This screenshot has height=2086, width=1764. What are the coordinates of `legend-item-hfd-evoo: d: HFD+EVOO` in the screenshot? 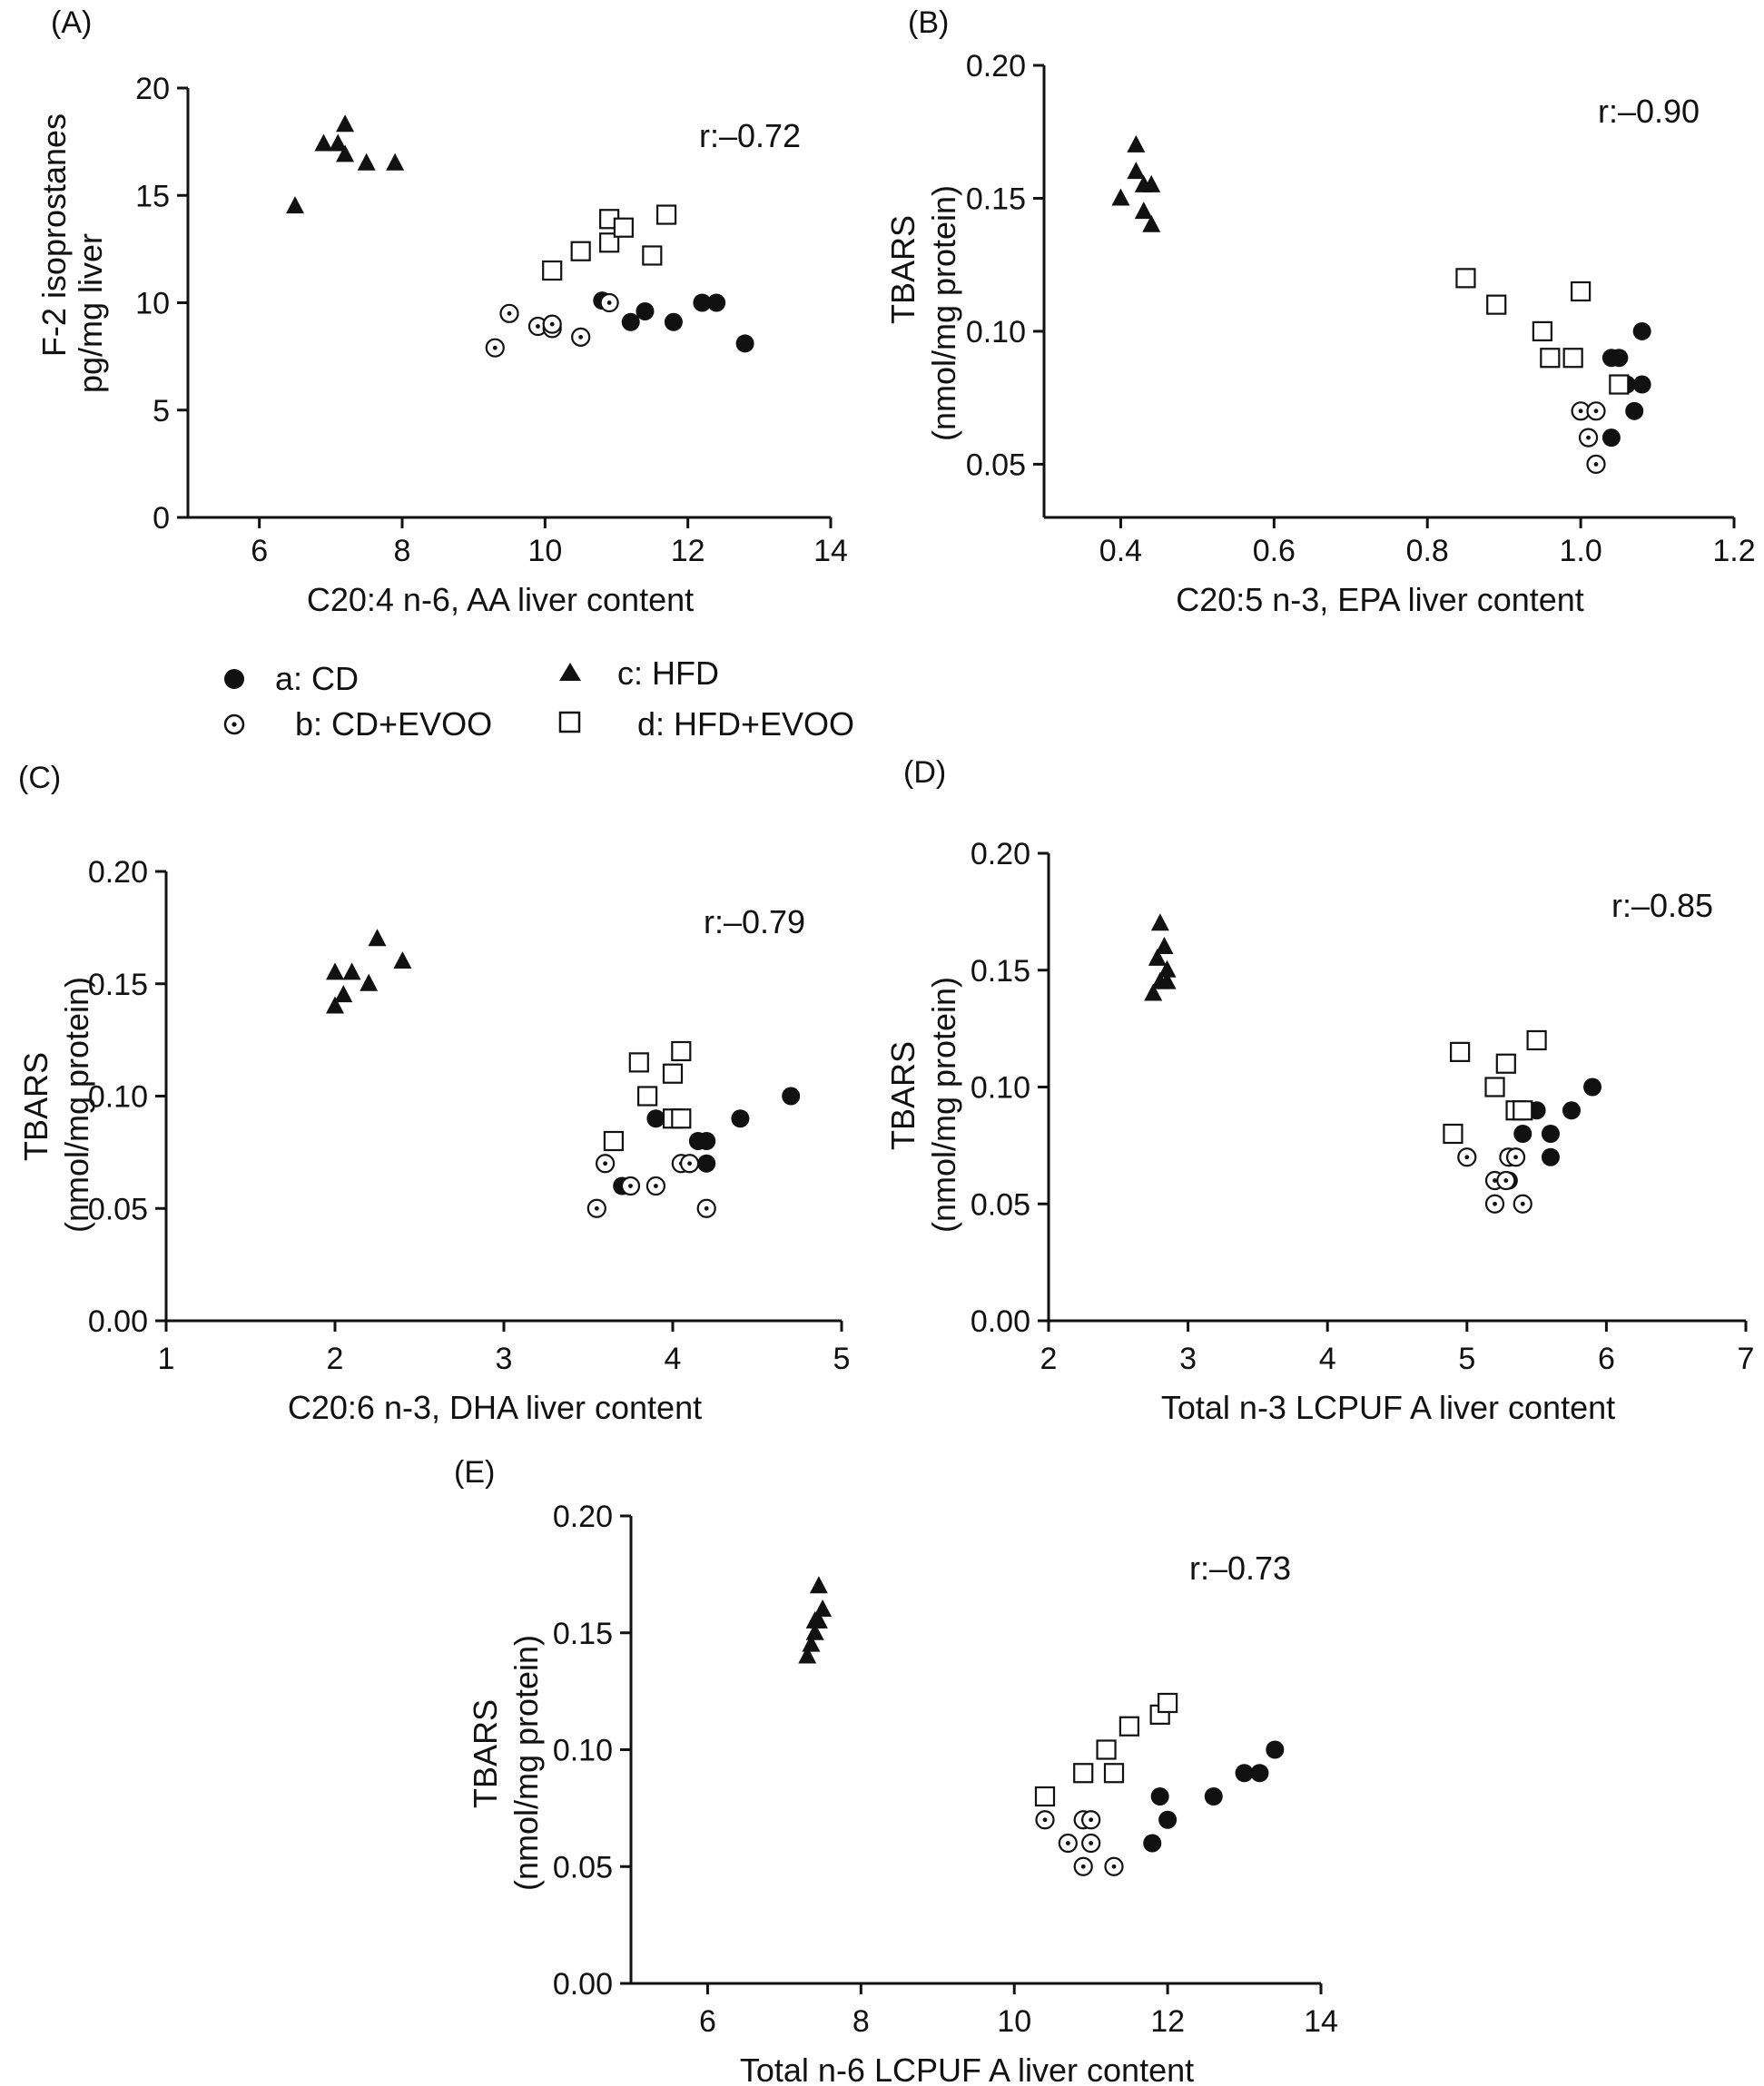 It's located at (706, 724).